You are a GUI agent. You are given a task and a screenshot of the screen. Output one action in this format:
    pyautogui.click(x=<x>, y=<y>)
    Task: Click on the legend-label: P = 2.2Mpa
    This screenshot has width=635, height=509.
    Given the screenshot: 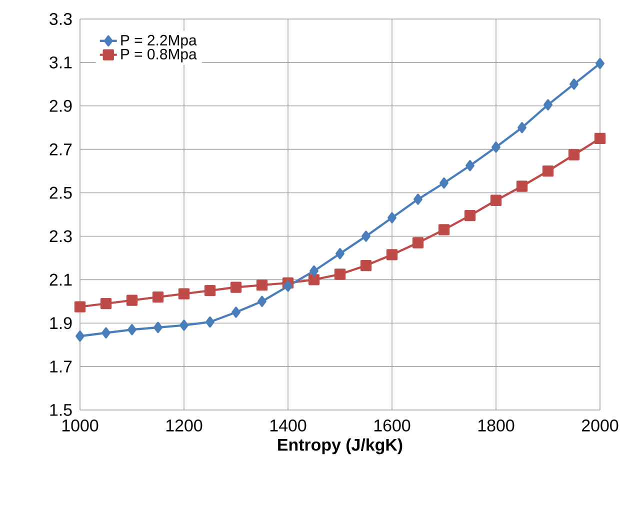 What is the action you would take?
    pyautogui.click(x=159, y=41)
    